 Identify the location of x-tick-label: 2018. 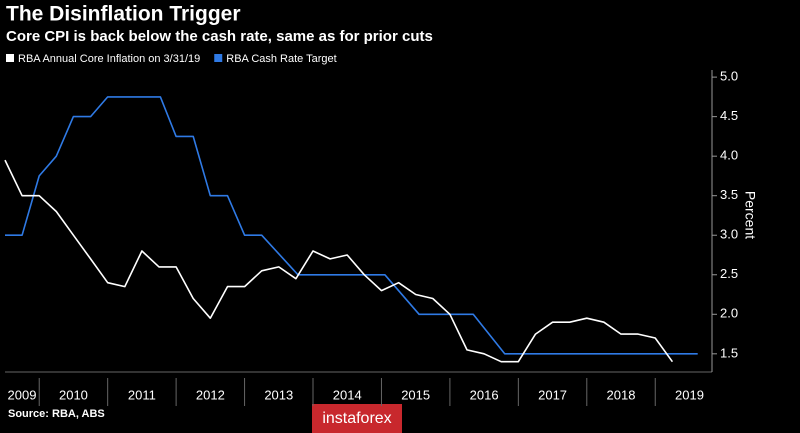
(621, 394).